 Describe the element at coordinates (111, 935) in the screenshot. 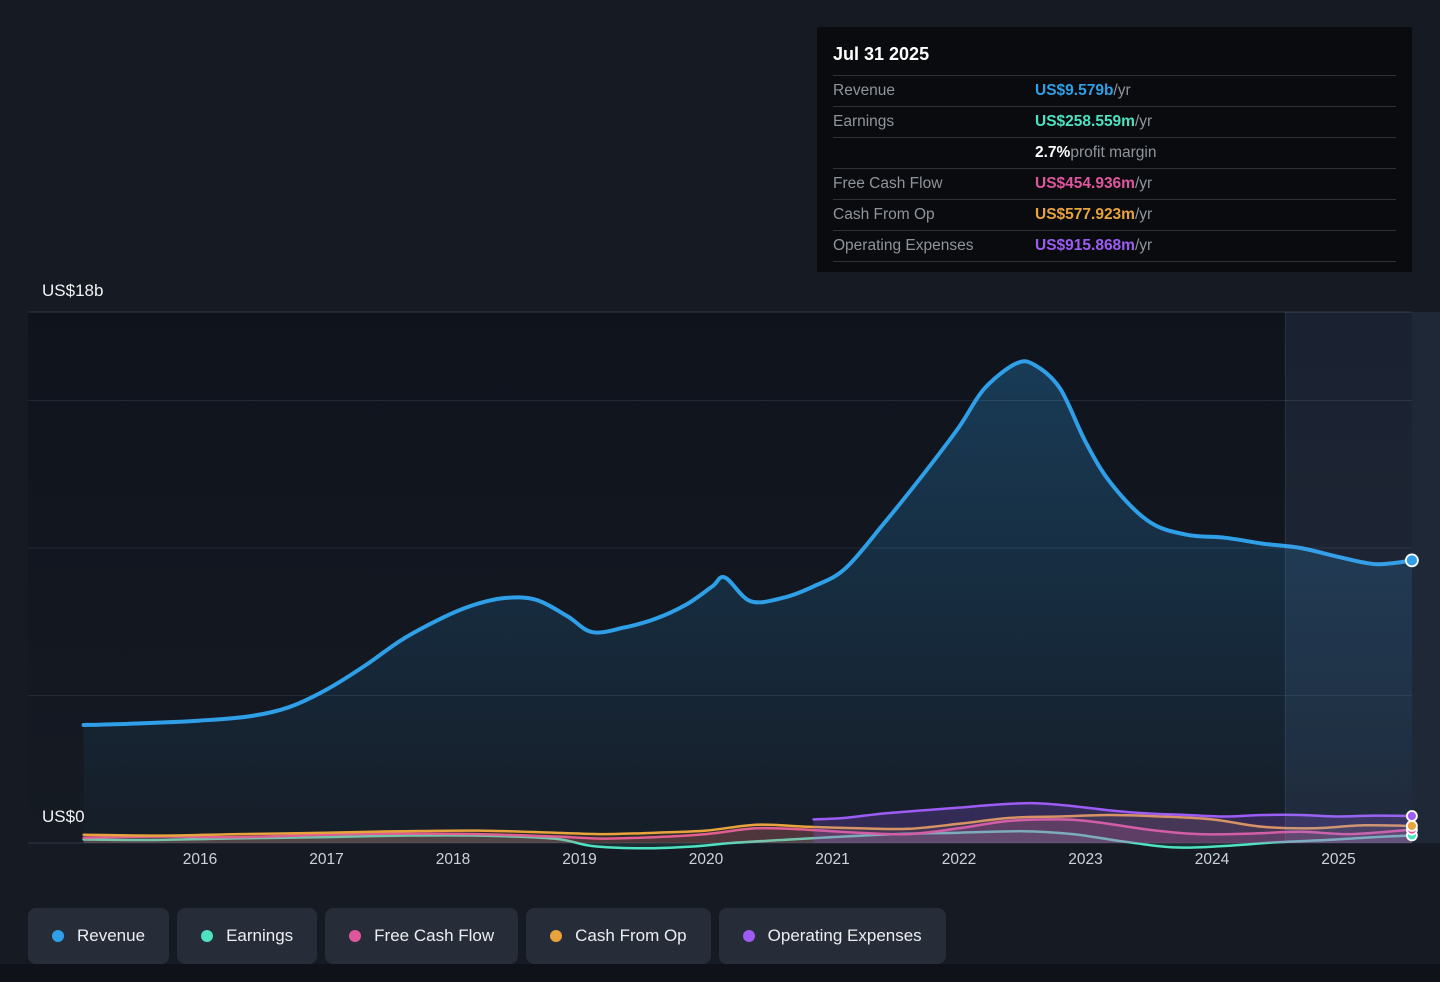

I see `legend-label: Revenue` at that location.